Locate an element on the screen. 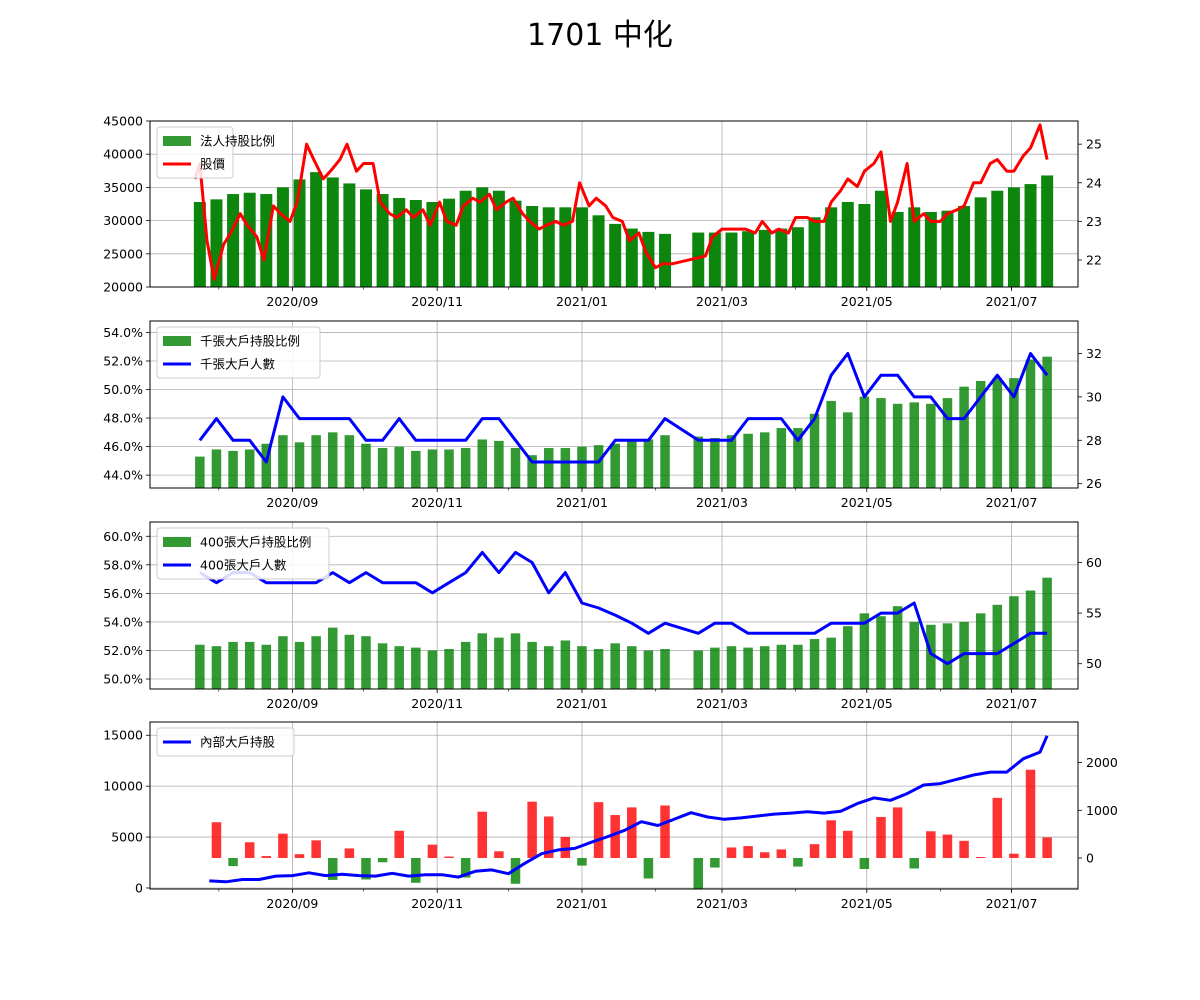  y-right-tick-label: 24 is located at coordinates (1094, 182).